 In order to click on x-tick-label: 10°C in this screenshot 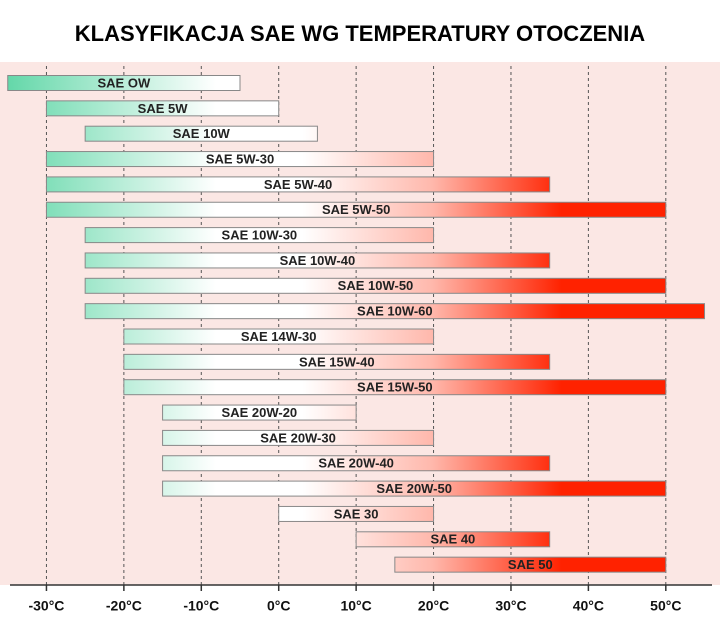, I will do `click(355, 606)`.